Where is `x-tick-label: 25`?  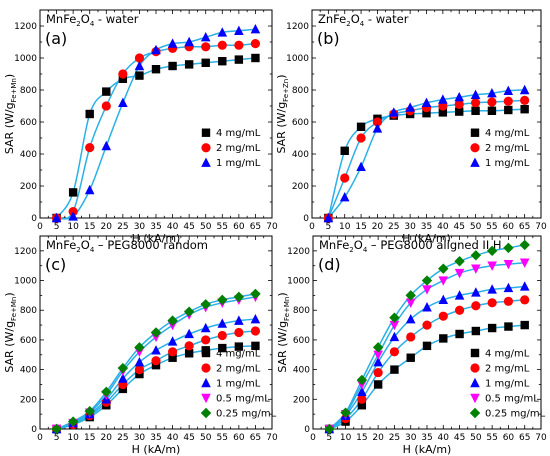 x-tick-label: 25 is located at coordinates (394, 438).